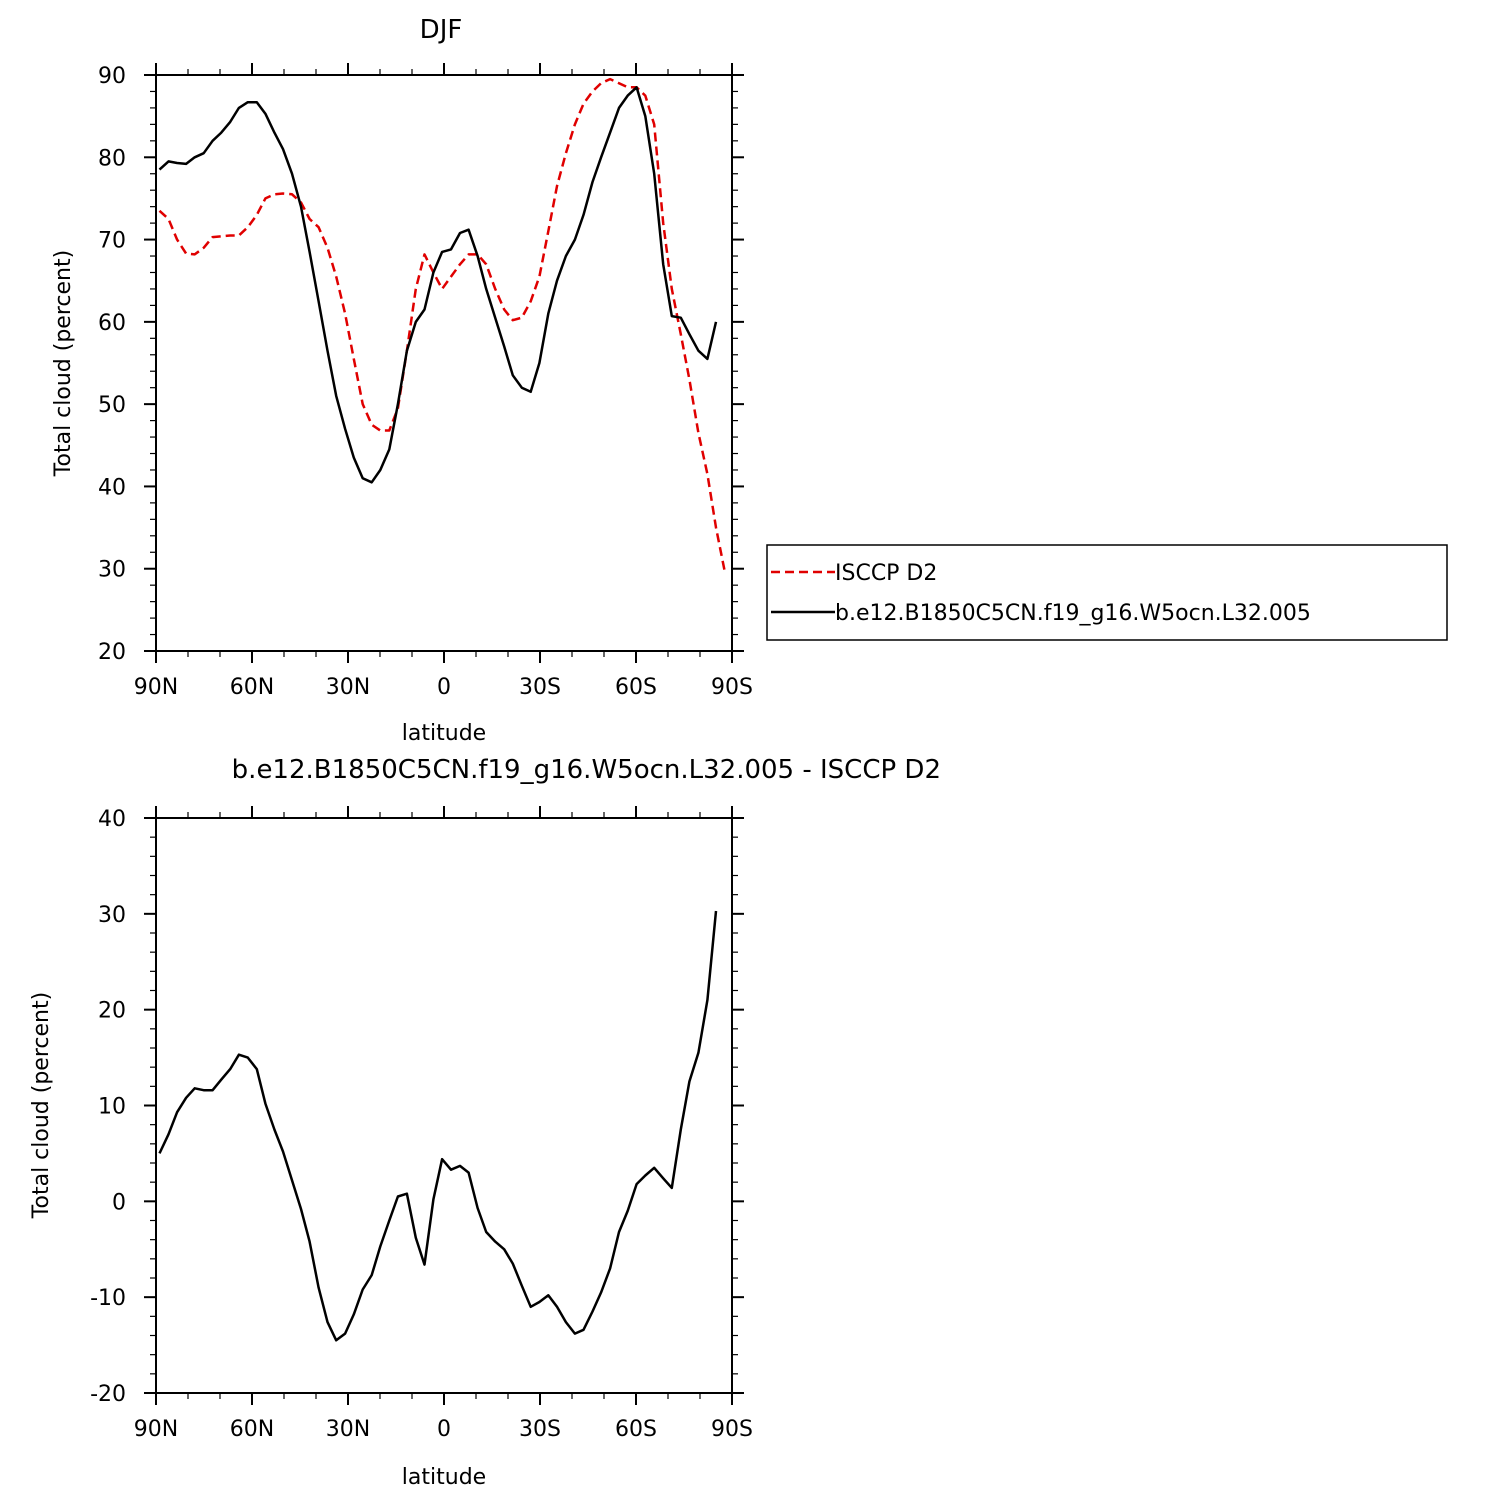 This screenshot has height=1497, width=1497. I want to click on top-chart-title: DJF, so click(441, 30).